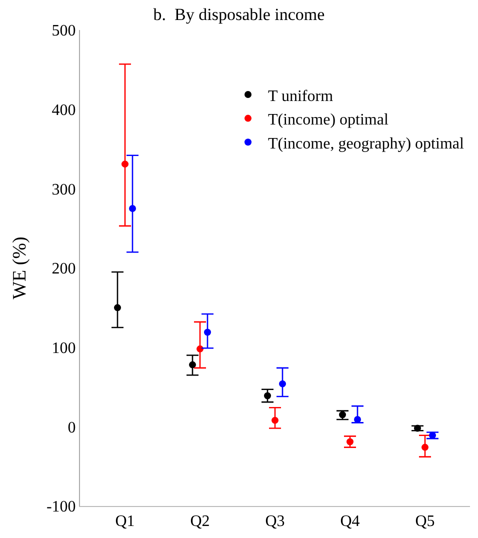 The height and width of the screenshot is (538, 478). I want to click on y-tick-label: 0, so click(72, 427).